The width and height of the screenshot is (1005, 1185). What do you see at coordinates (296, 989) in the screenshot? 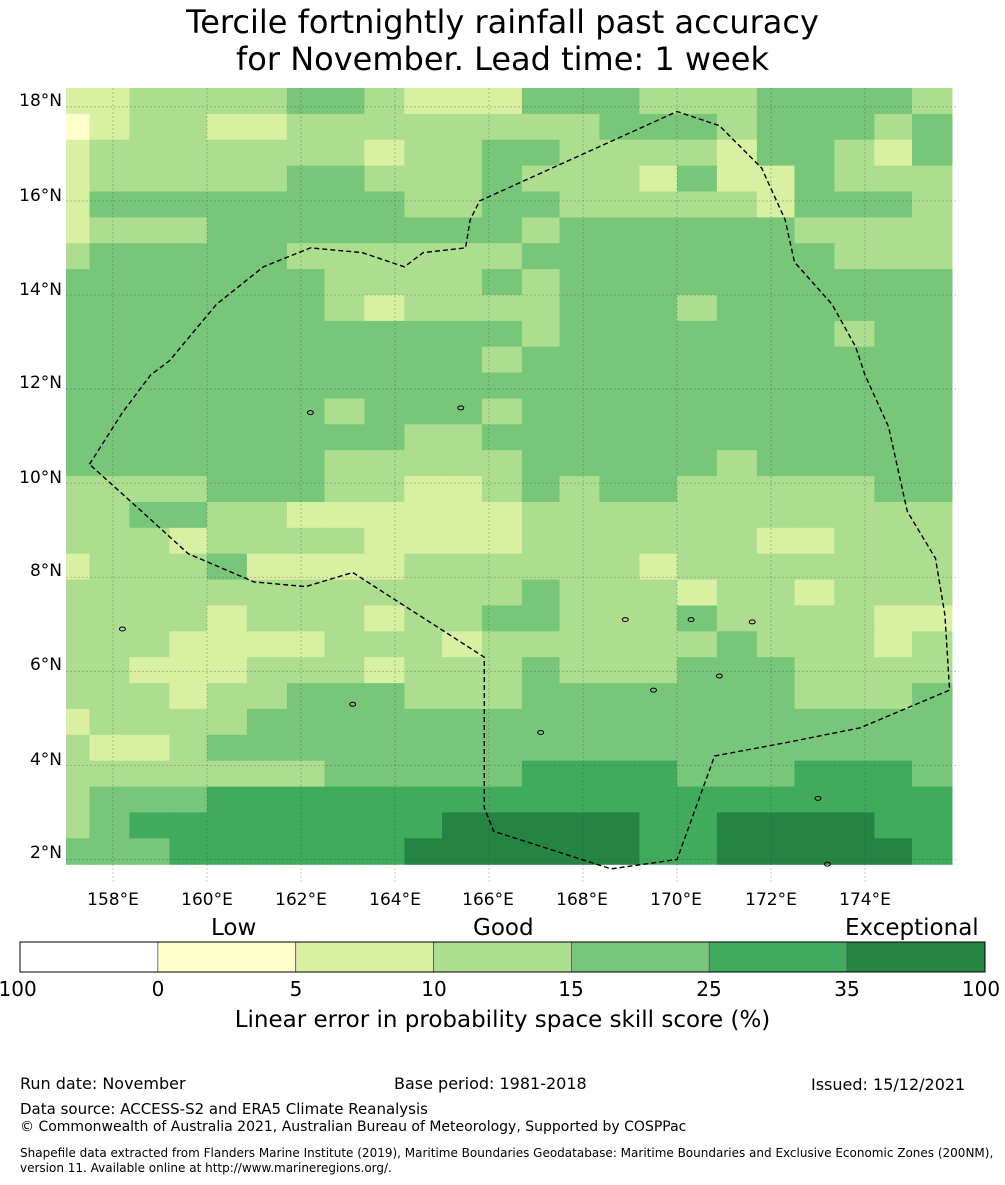
I see `colorbar-tick-5: 5` at bounding box center [296, 989].